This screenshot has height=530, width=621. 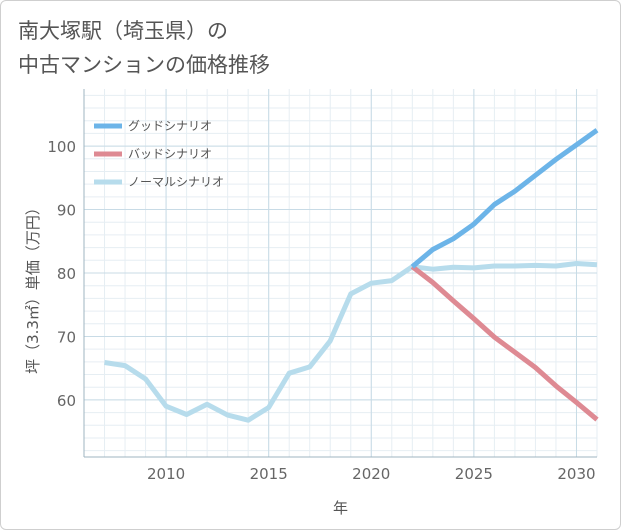 What do you see at coordinates (66, 274) in the screenshot?
I see `y-tick-label: 80` at bounding box center [66, 274].